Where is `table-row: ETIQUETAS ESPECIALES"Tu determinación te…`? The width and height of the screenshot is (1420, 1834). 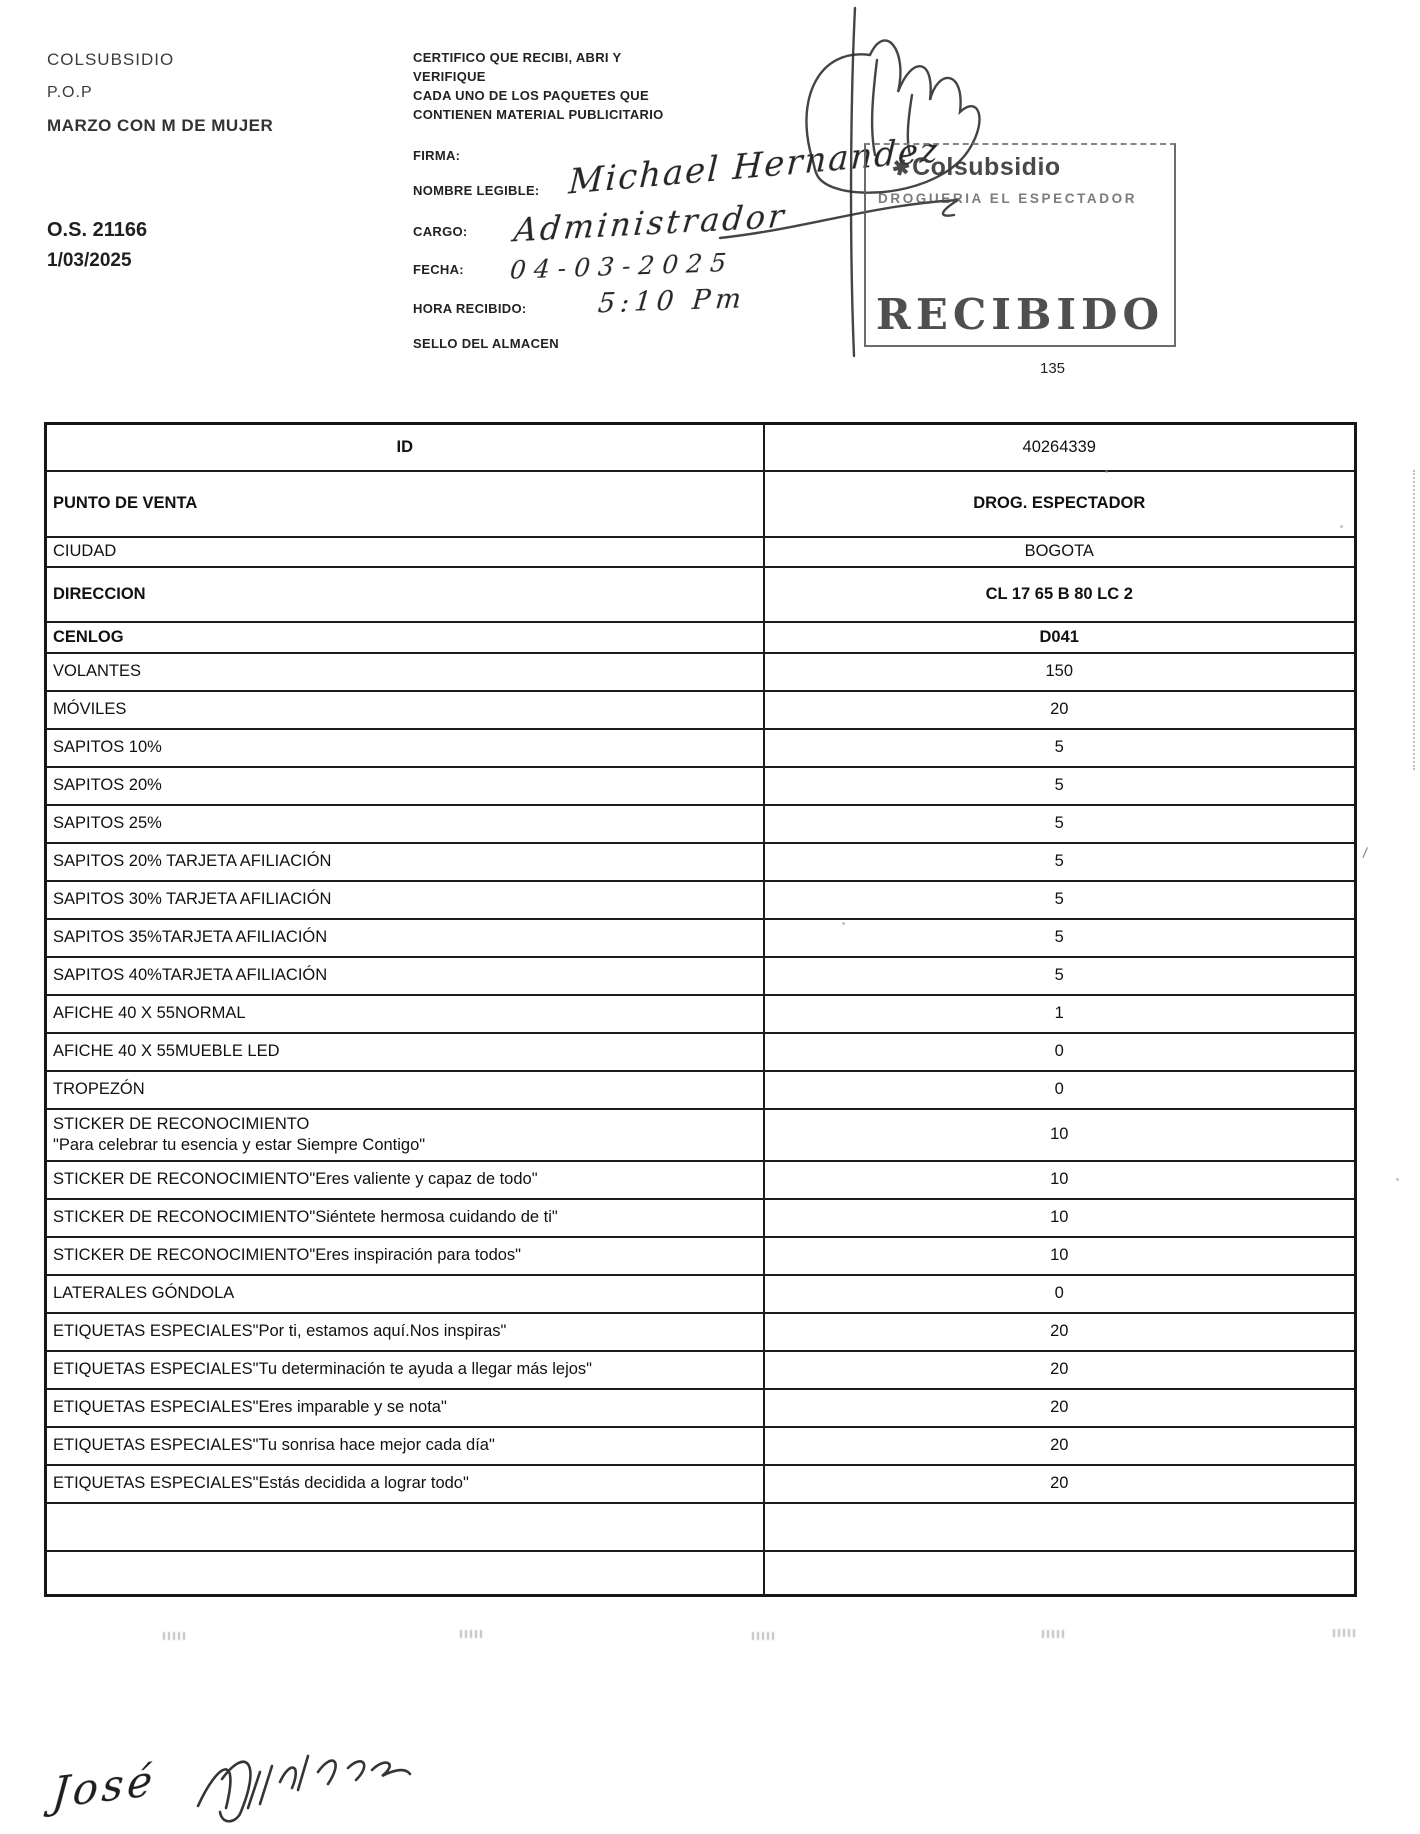
table-row: ETIQUETAS ESPECIALES"Tu determinación te… is located at coordinates (700, 1369).